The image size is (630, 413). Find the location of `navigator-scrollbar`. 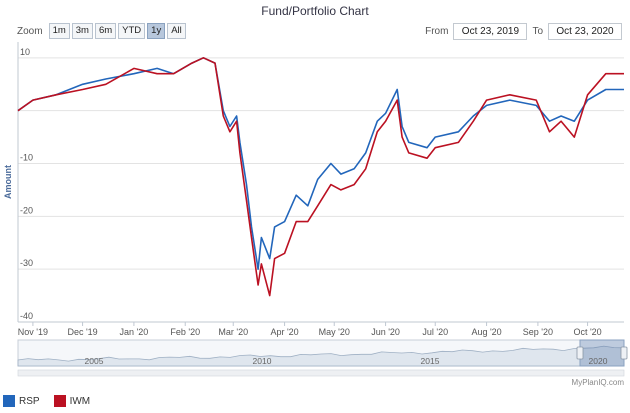

navigator-scrollbar is located at coordinates (321, 373).